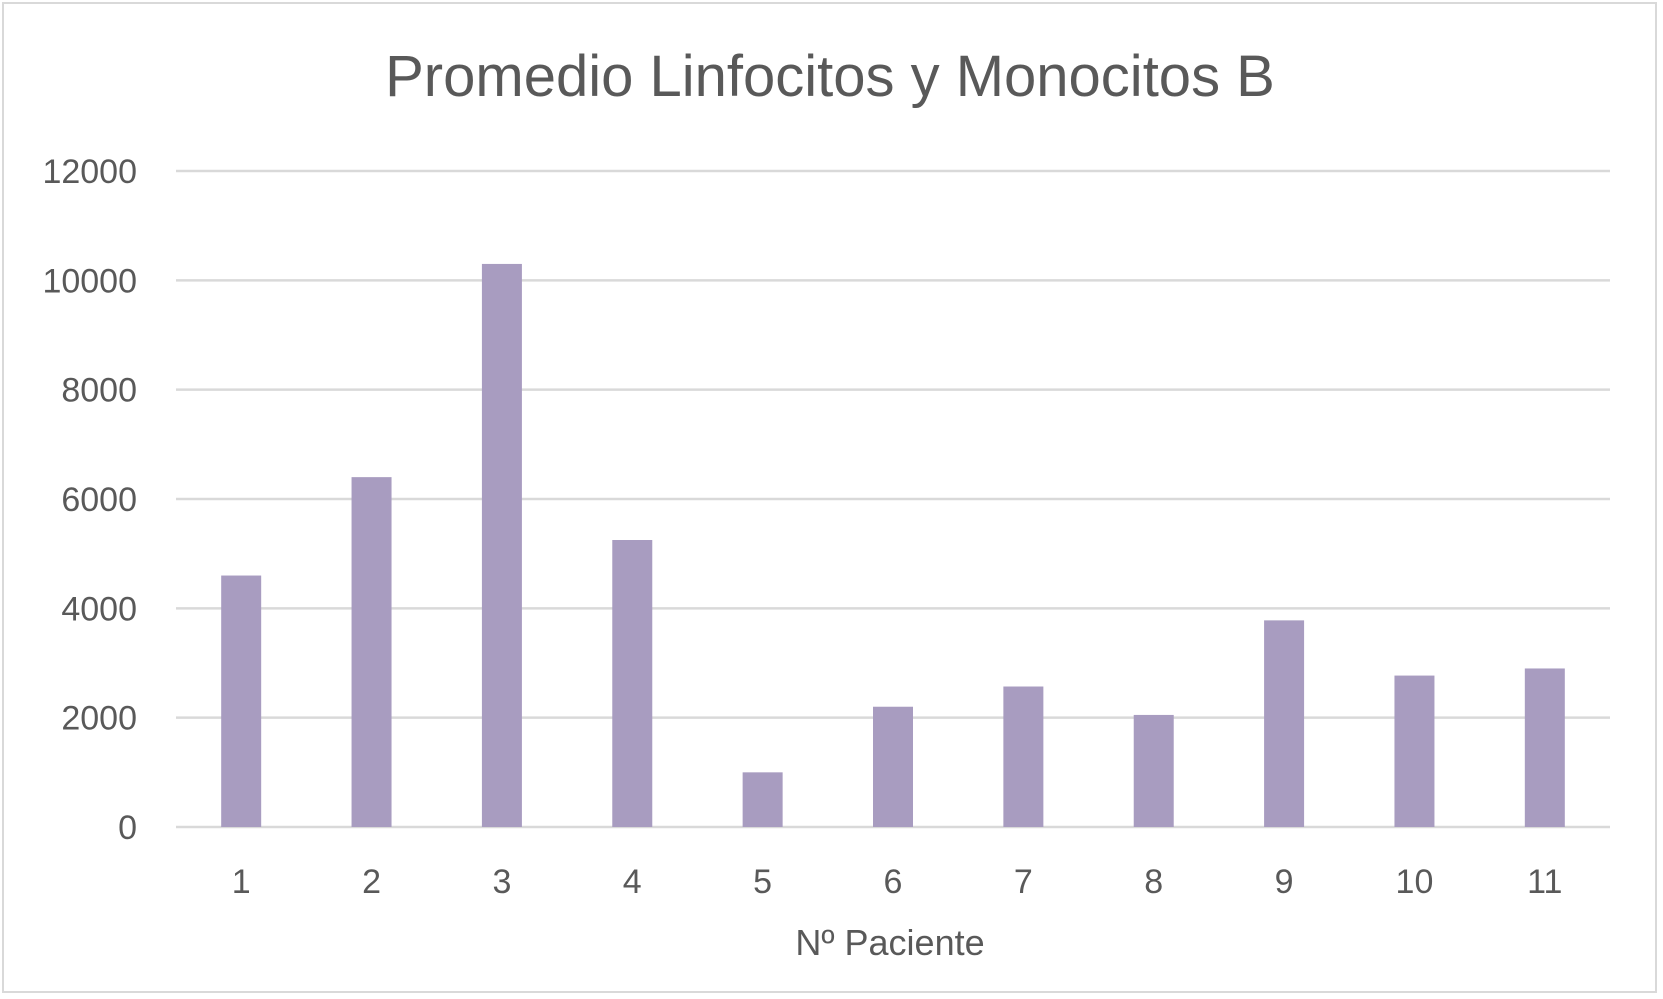 This screenshot has height=999, width=1663. What do you see at coordinates (889, 942) in the screenshot?
I see `x-axis-label: Nº Paciente` at bounding box center [889, 942].